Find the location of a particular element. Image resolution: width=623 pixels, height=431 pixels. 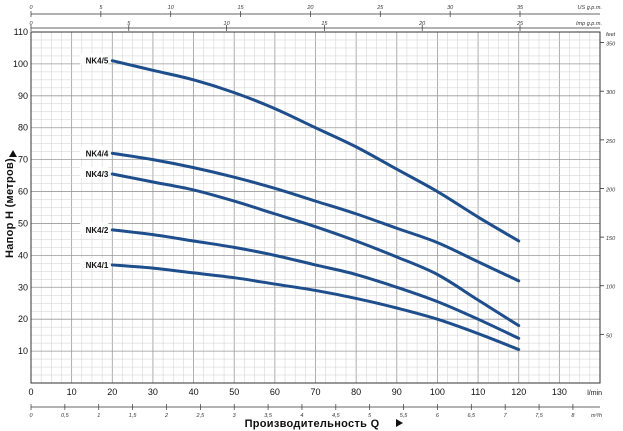

y-tick-label: 30 is located at coordinates (23, 287).